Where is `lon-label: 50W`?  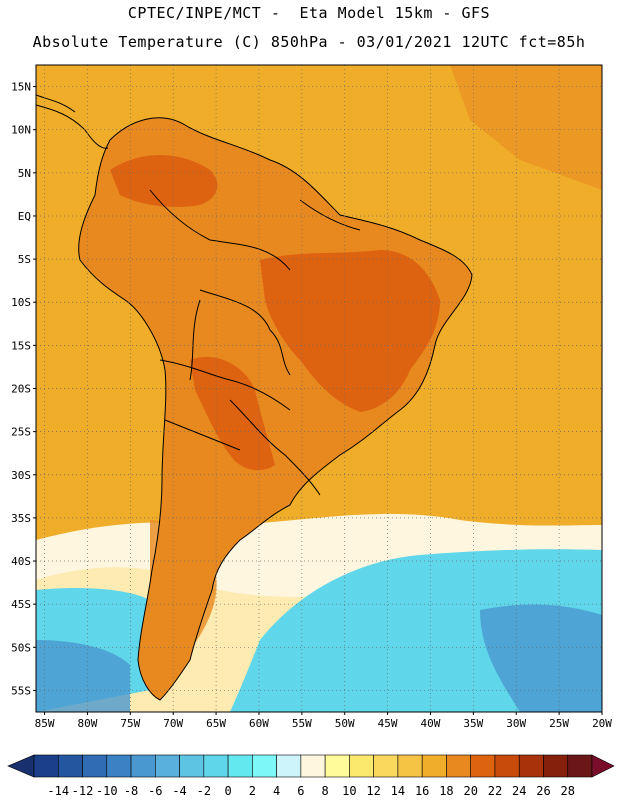
lon-label: 50W is located at coordinates (345, 723).